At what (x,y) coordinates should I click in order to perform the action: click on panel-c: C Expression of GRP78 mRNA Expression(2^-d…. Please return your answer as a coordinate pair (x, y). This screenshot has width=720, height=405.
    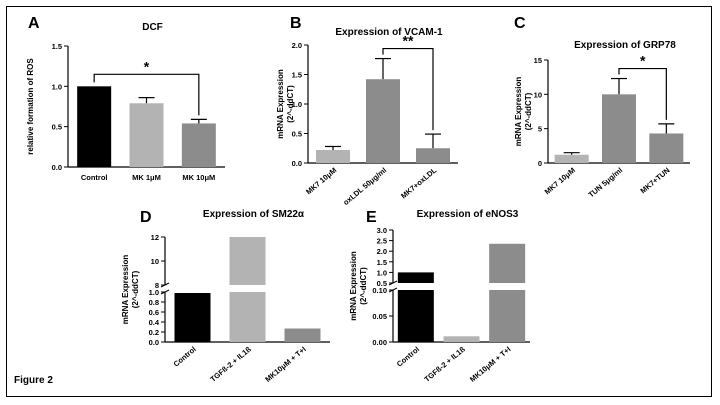
    Looking at the image, I should click on (602, 107).